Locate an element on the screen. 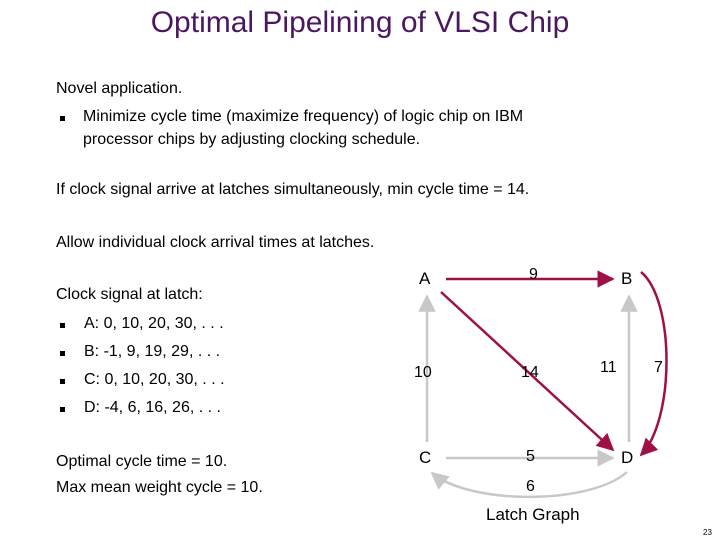 Image resolution: width=720 pixels, height=540 pixels. clock-item-b: B: -1, 9, 19, 29, . . . is located at coordinates (152, 351).